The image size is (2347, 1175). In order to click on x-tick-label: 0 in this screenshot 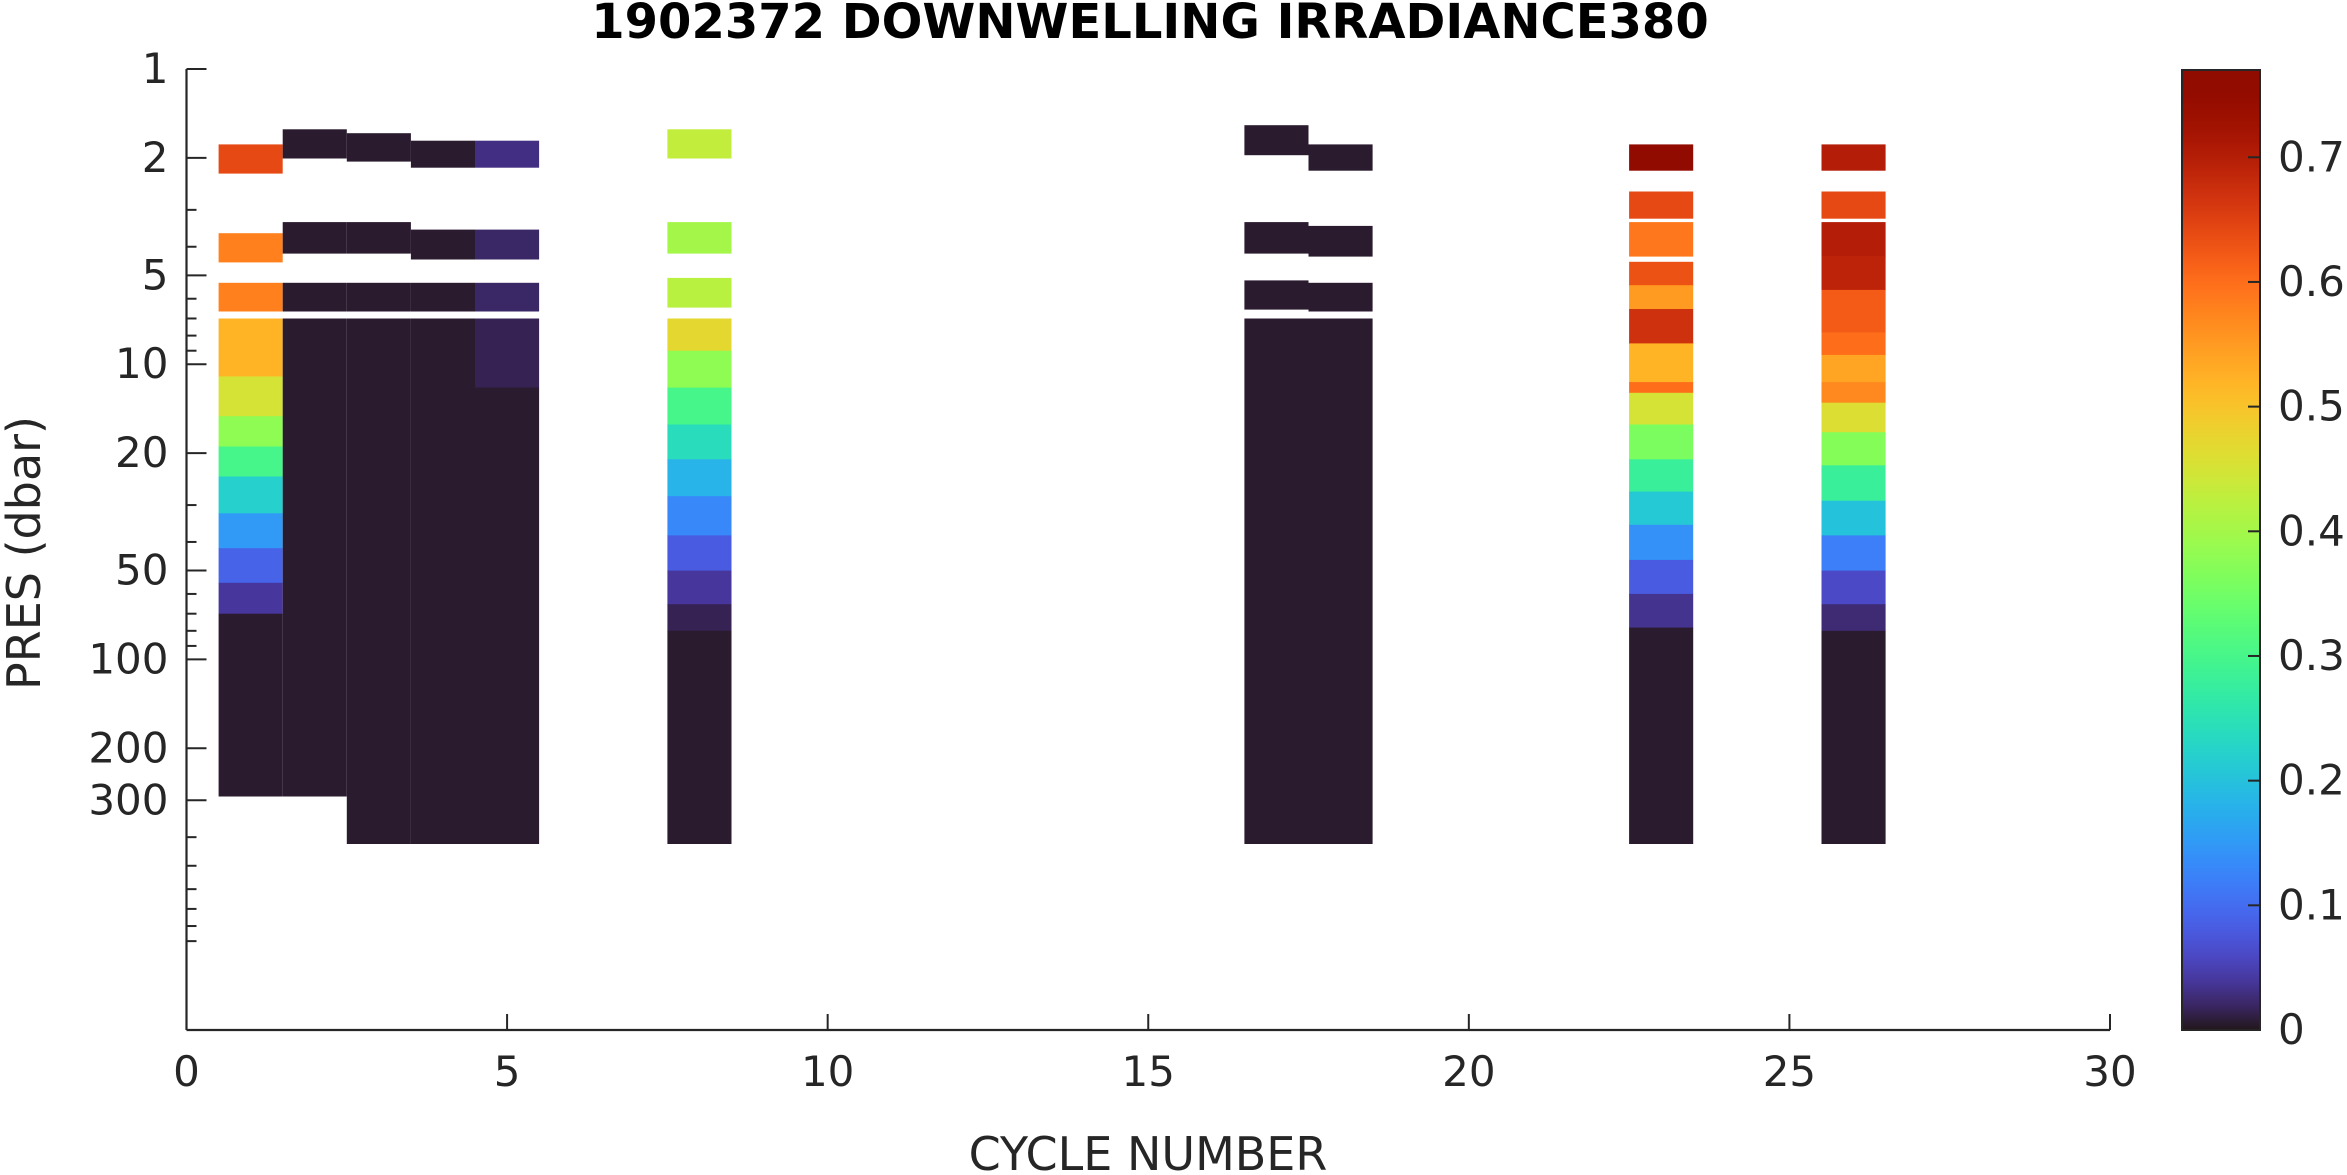, I will do `click(186, 1071)`.